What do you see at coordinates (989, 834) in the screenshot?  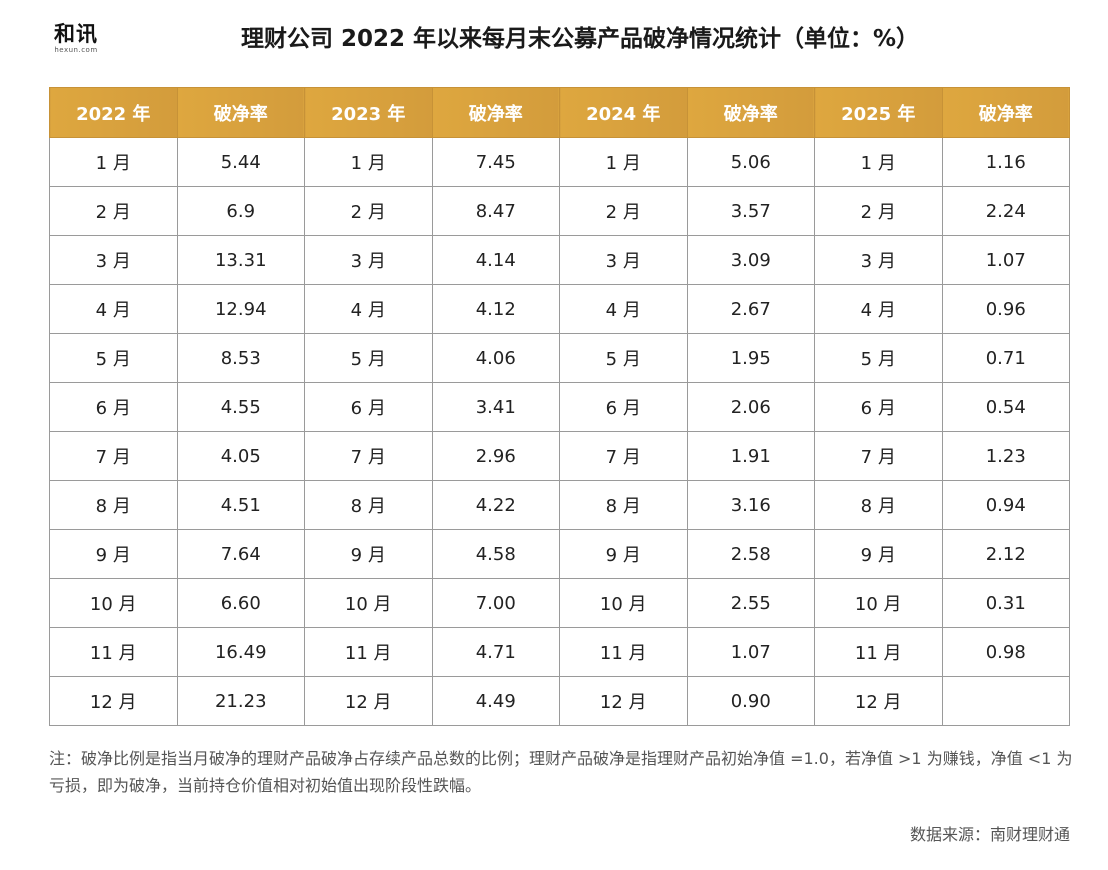 I see `data-source: 数据来源：南财理财通` at bounding box center [989, 834].